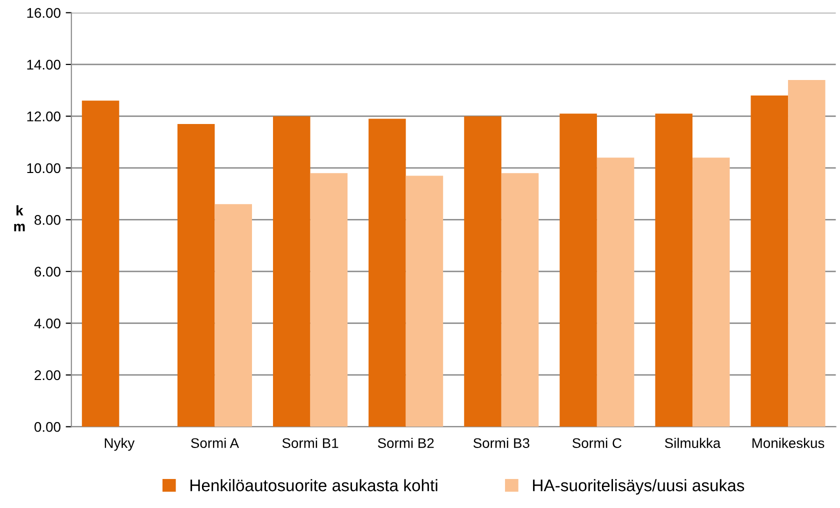 This screenshot has width=840, height=508. Describe the element at coordinates (47, 375) in the screenshot. I see `y-tick-label: 2.00` at that location.